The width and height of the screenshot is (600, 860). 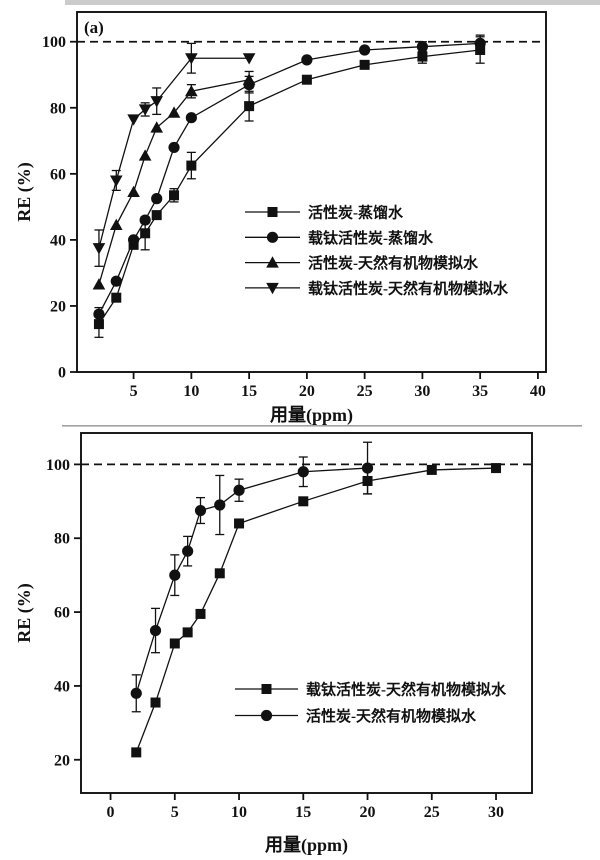 What do you see at coordinates (371, 238) in the screenshot?
I see `legend-label: 载钛活性炭-蒸馏水` at bounding box center [371, 238].